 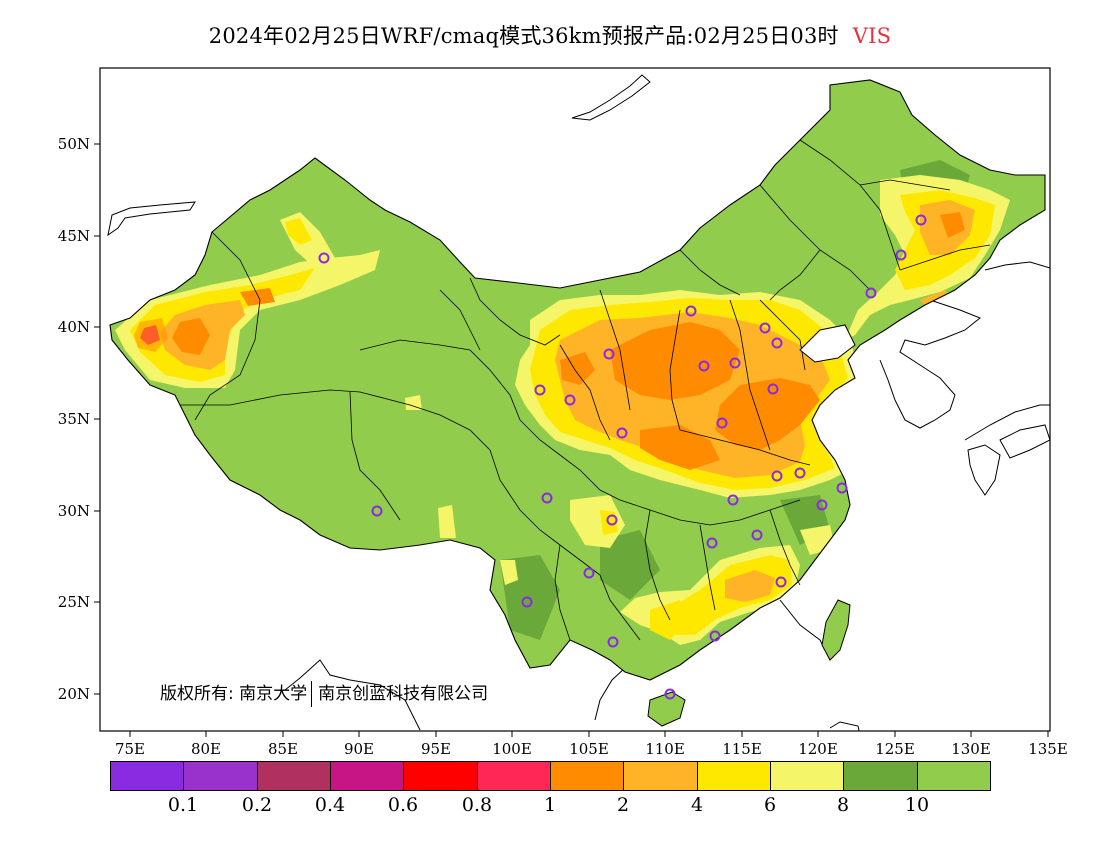 What do you see at coordinates (589, 749) in the screenshot?
I see `lon-label-105e: 105E` at bounding box center [589, 749].